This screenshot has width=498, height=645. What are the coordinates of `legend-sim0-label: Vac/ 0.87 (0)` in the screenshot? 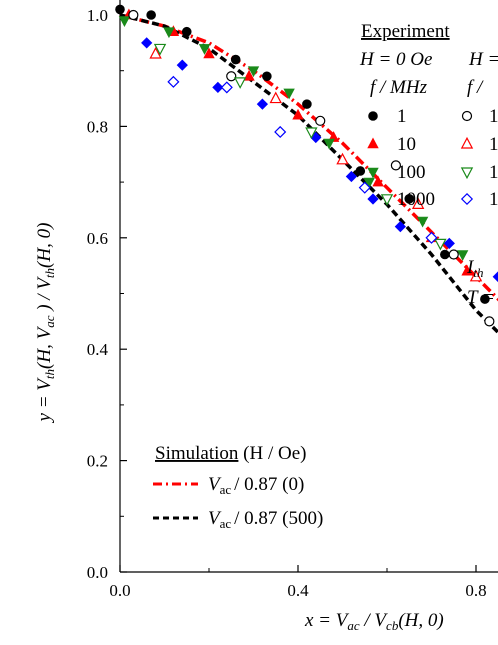 It's located at (256, 485).